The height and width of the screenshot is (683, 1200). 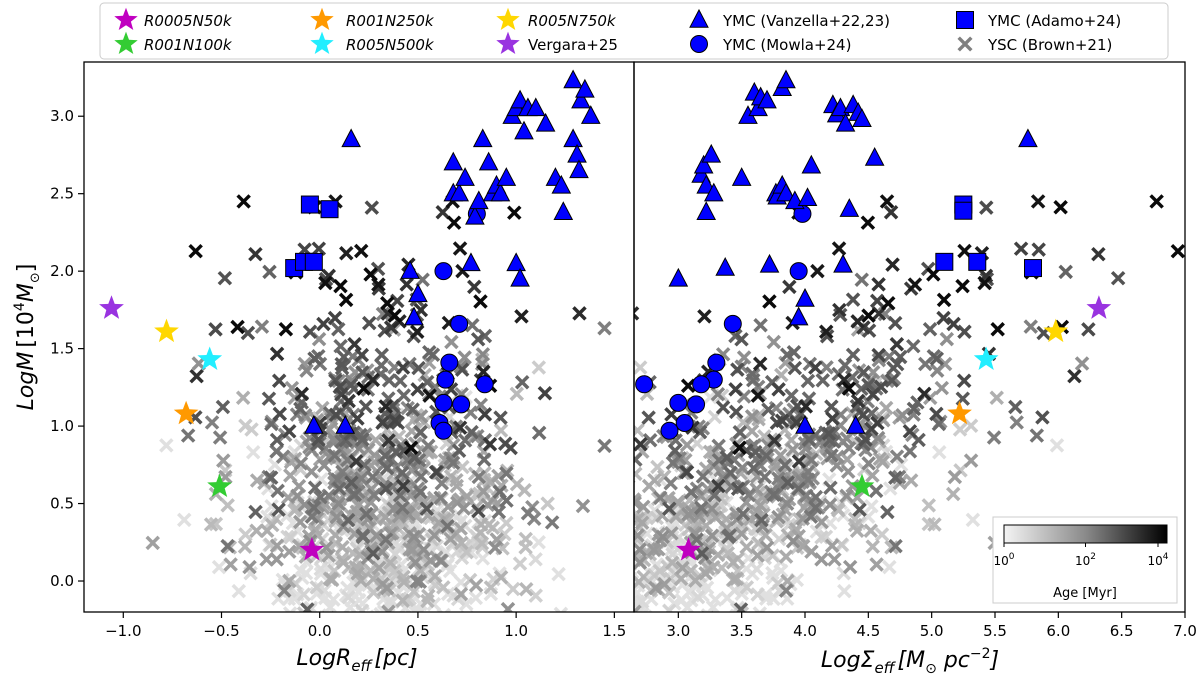 What do you see at coordinates (35, 277) in the screenshot?
I see `y-label-sun: ⊙` at bounding box center [35, 277].